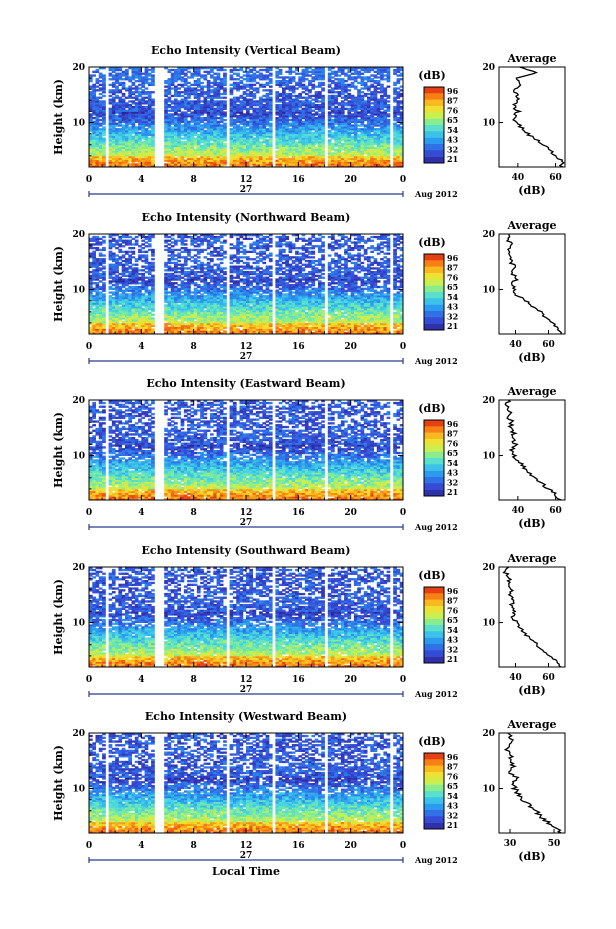 Image resolution: width=616 pixels, height=929 pixels. Describe the element at coordinates (58, 617) in the screenshot. I see `y-axis-label: Height (km)` at that location.